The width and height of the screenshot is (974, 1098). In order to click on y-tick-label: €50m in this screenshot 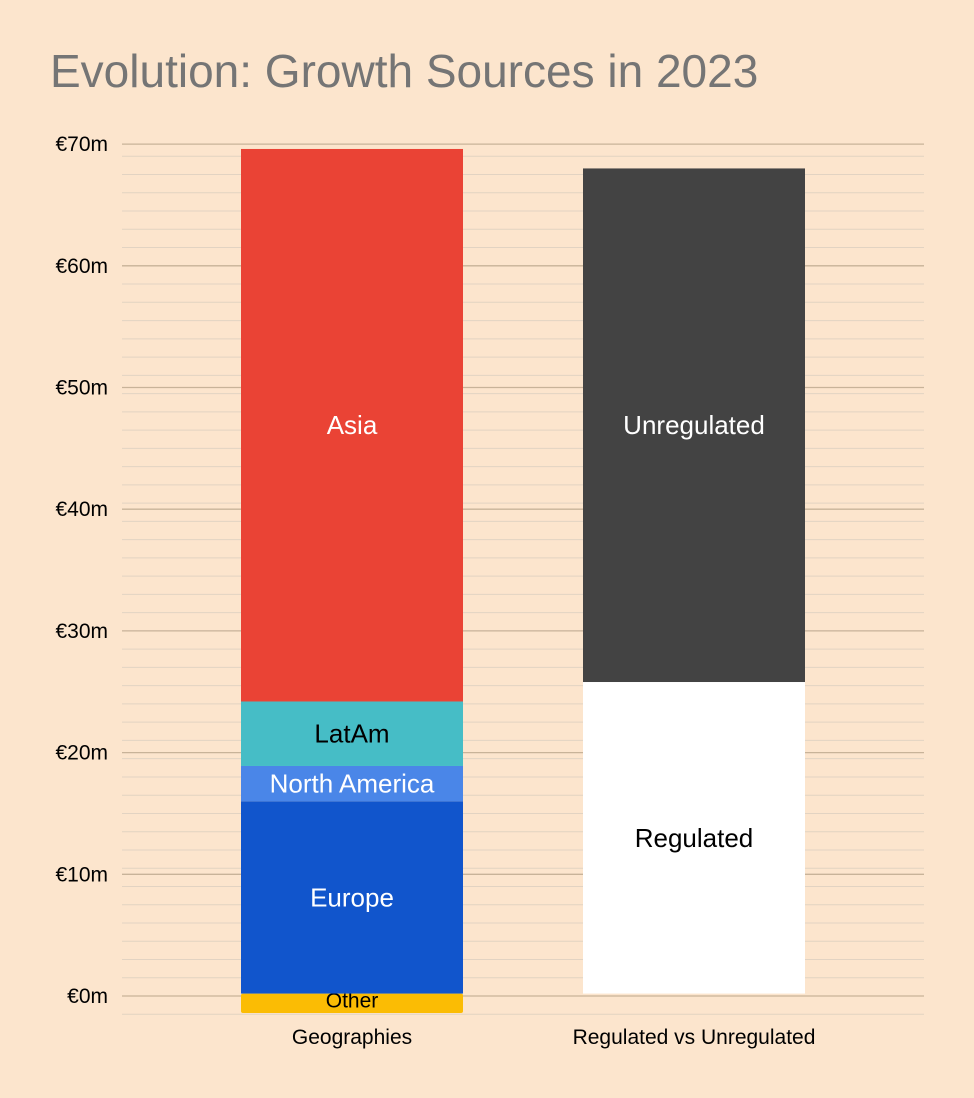, I will do `click(81, 388)`.